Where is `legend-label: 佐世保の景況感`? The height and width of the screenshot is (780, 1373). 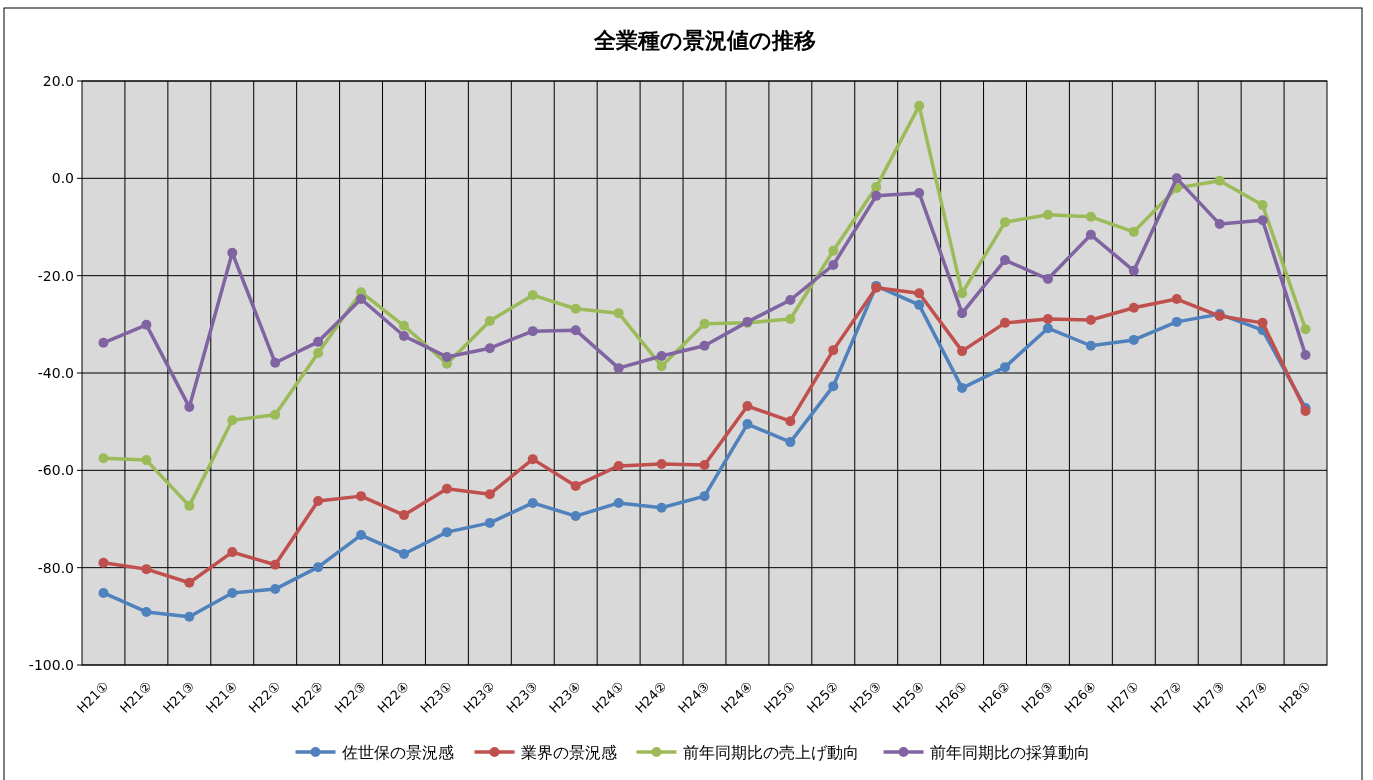 legend-label: 佐世保の景況感 is located at coordinates (397, 752).